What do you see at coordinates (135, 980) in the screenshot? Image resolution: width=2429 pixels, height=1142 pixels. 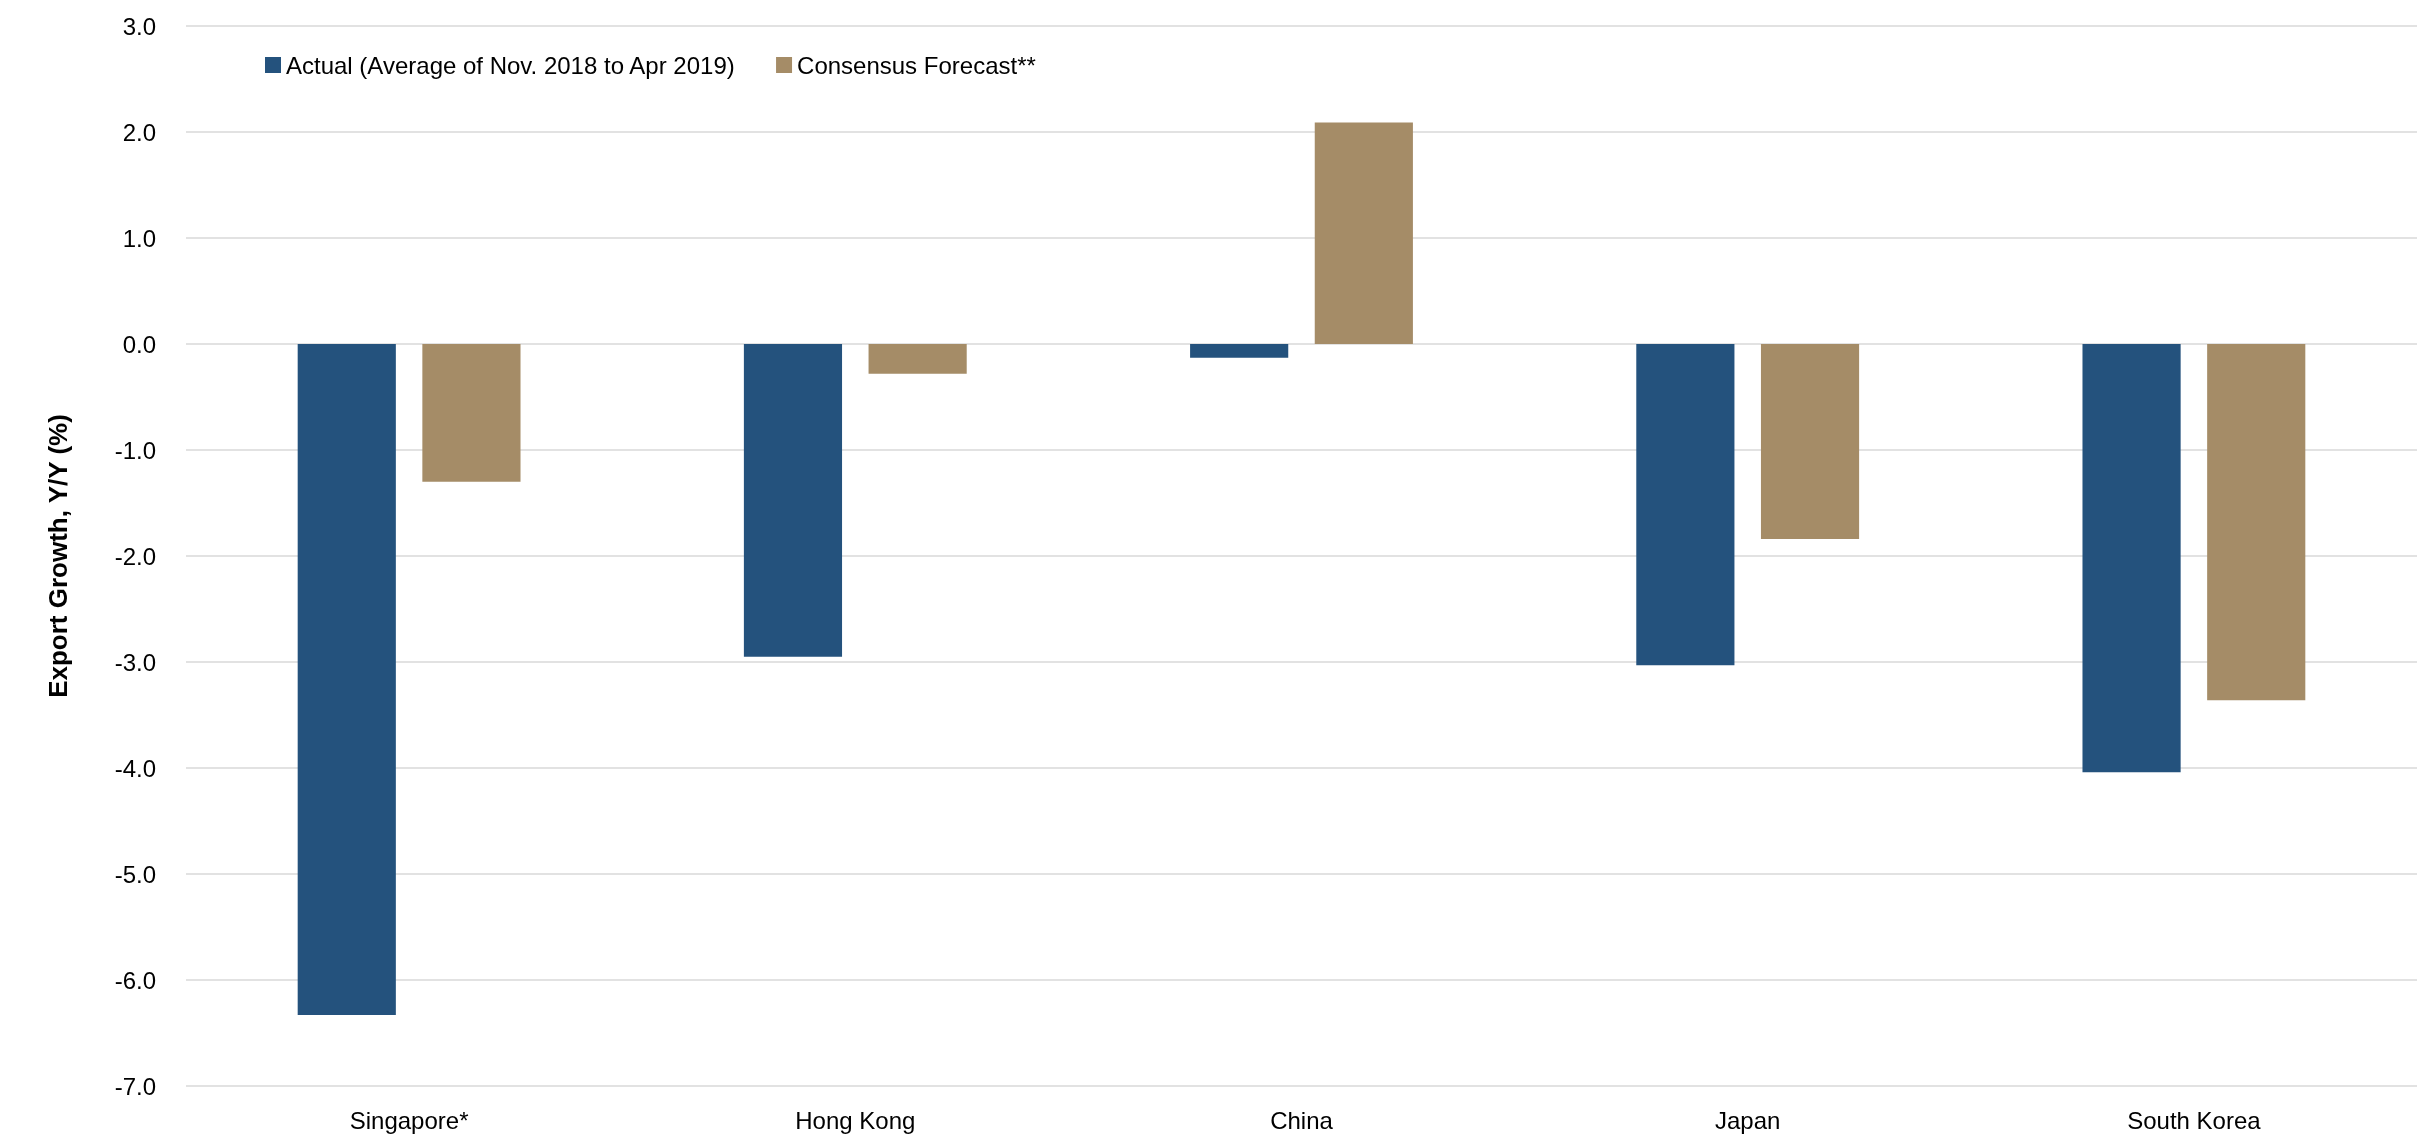 I see `y-tick-label: -6.0` at bounding box center [135, 980].